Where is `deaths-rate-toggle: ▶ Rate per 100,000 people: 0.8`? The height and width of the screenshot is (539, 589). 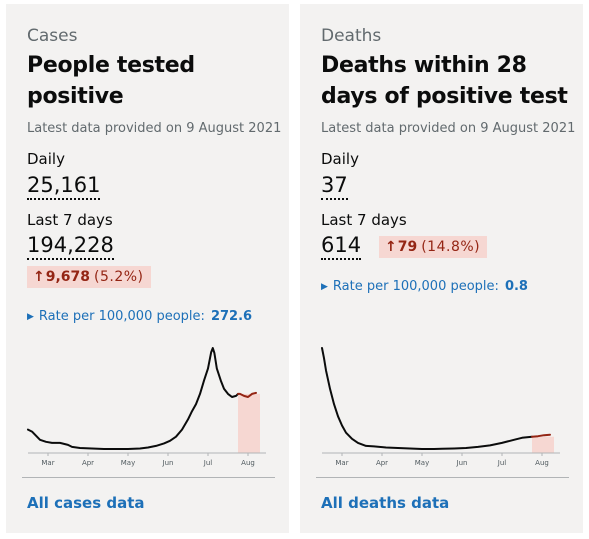
deaths-rate-toggle: ▶ Rate per 100,000 people: 0.8 is located at coordinates (424, 286).